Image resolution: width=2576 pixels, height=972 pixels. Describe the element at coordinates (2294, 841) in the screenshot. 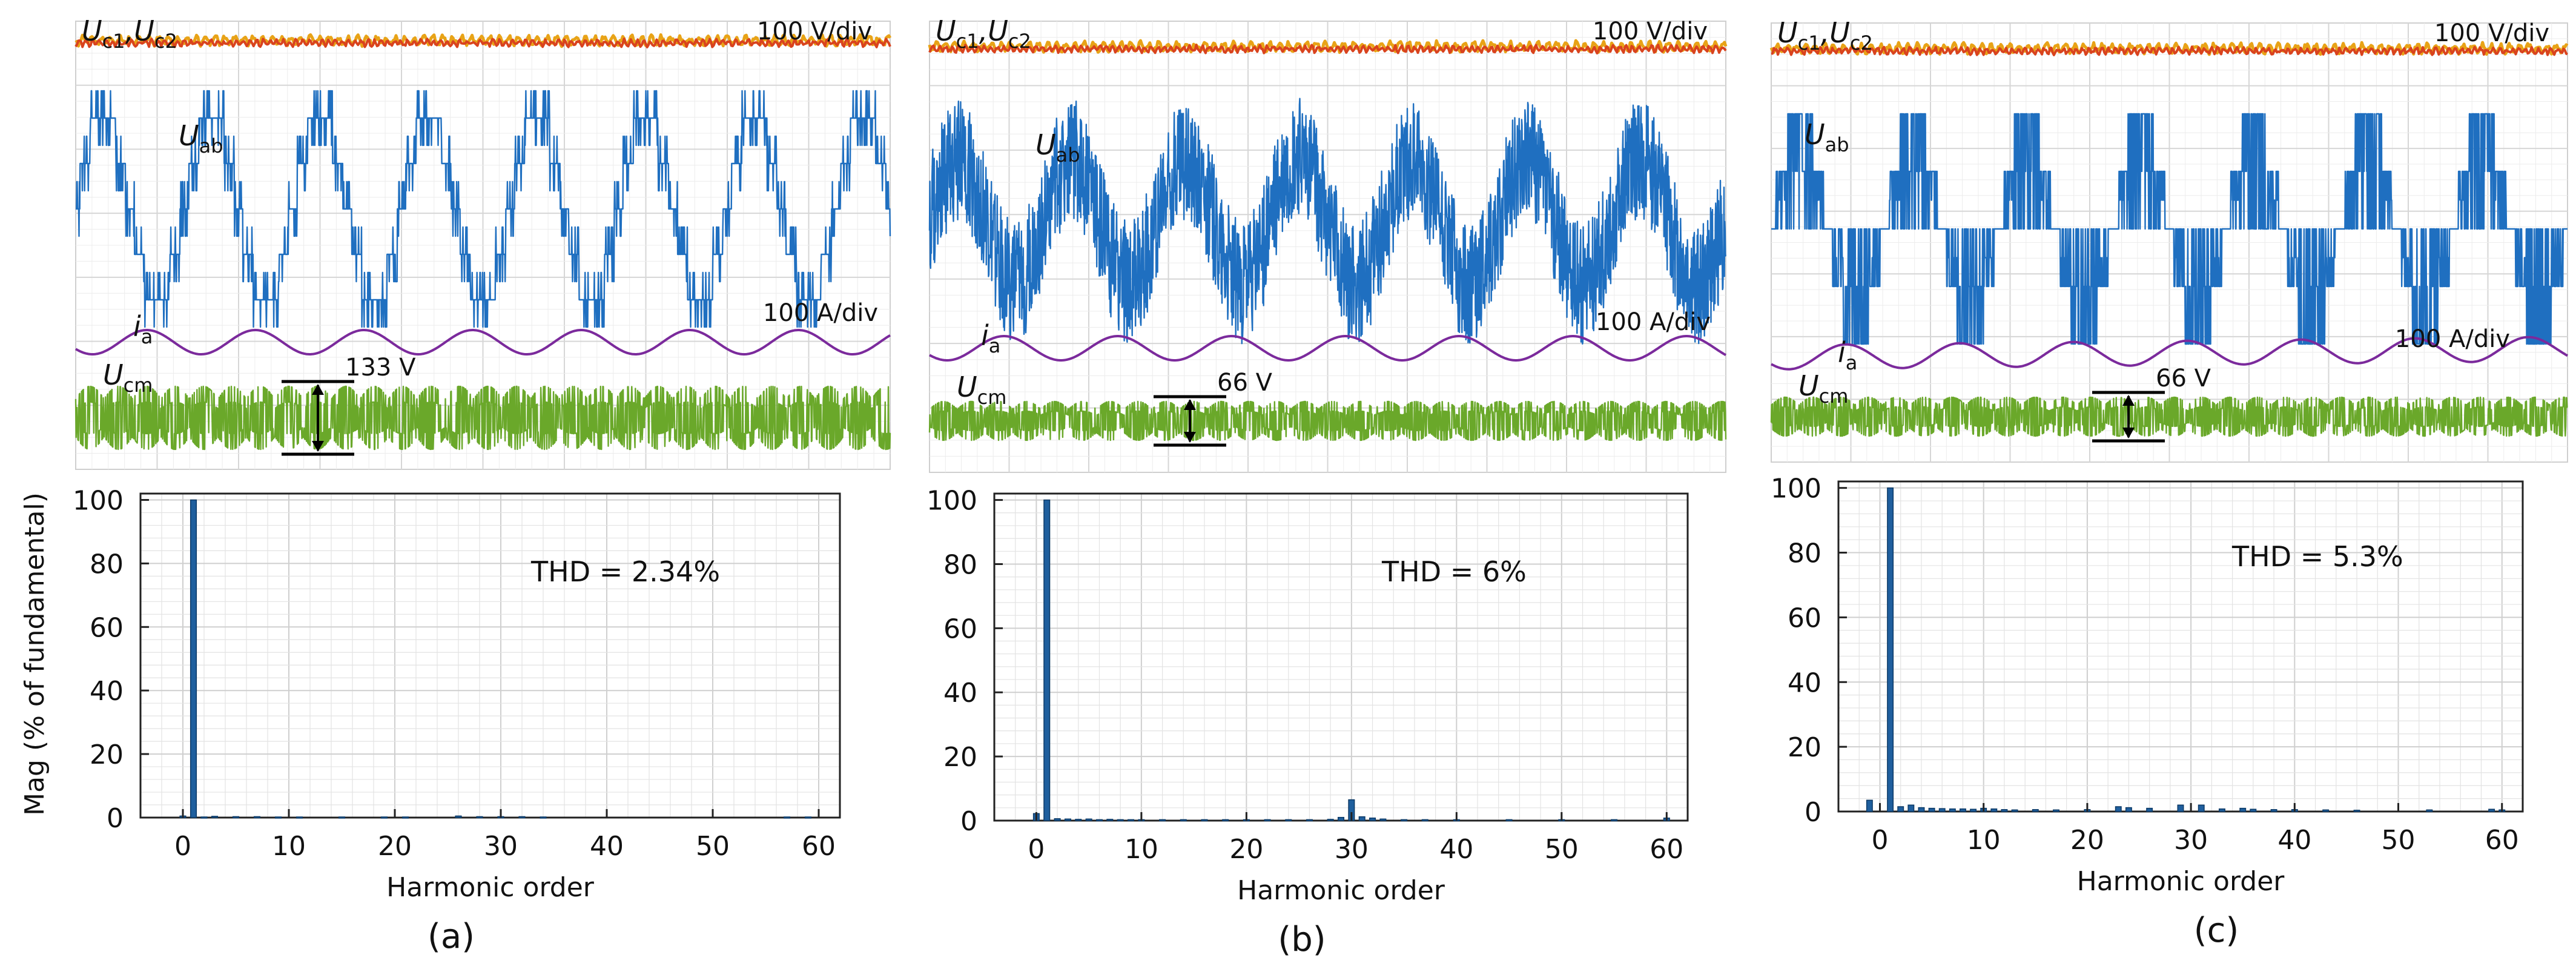

I see `x-tick-label: 40` at that location.